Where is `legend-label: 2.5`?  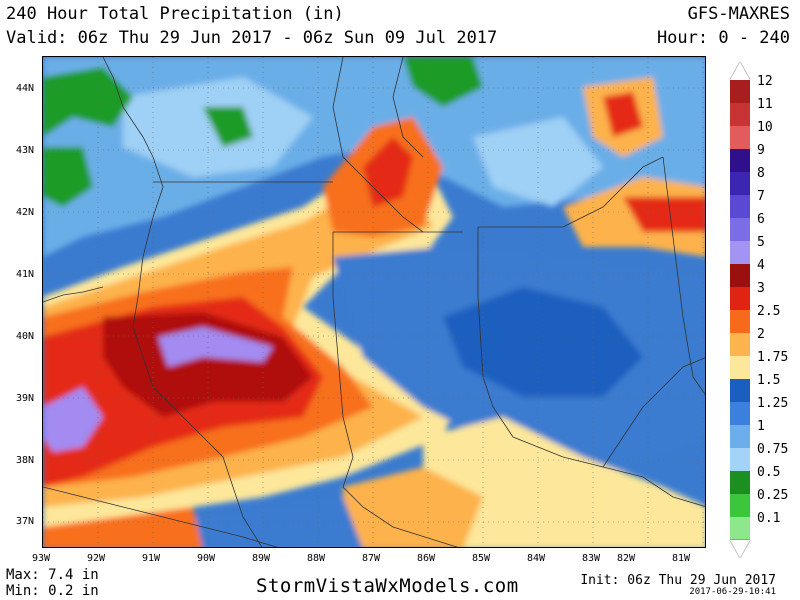 legend-label: 2.5 is located at coordinates (769, 311).